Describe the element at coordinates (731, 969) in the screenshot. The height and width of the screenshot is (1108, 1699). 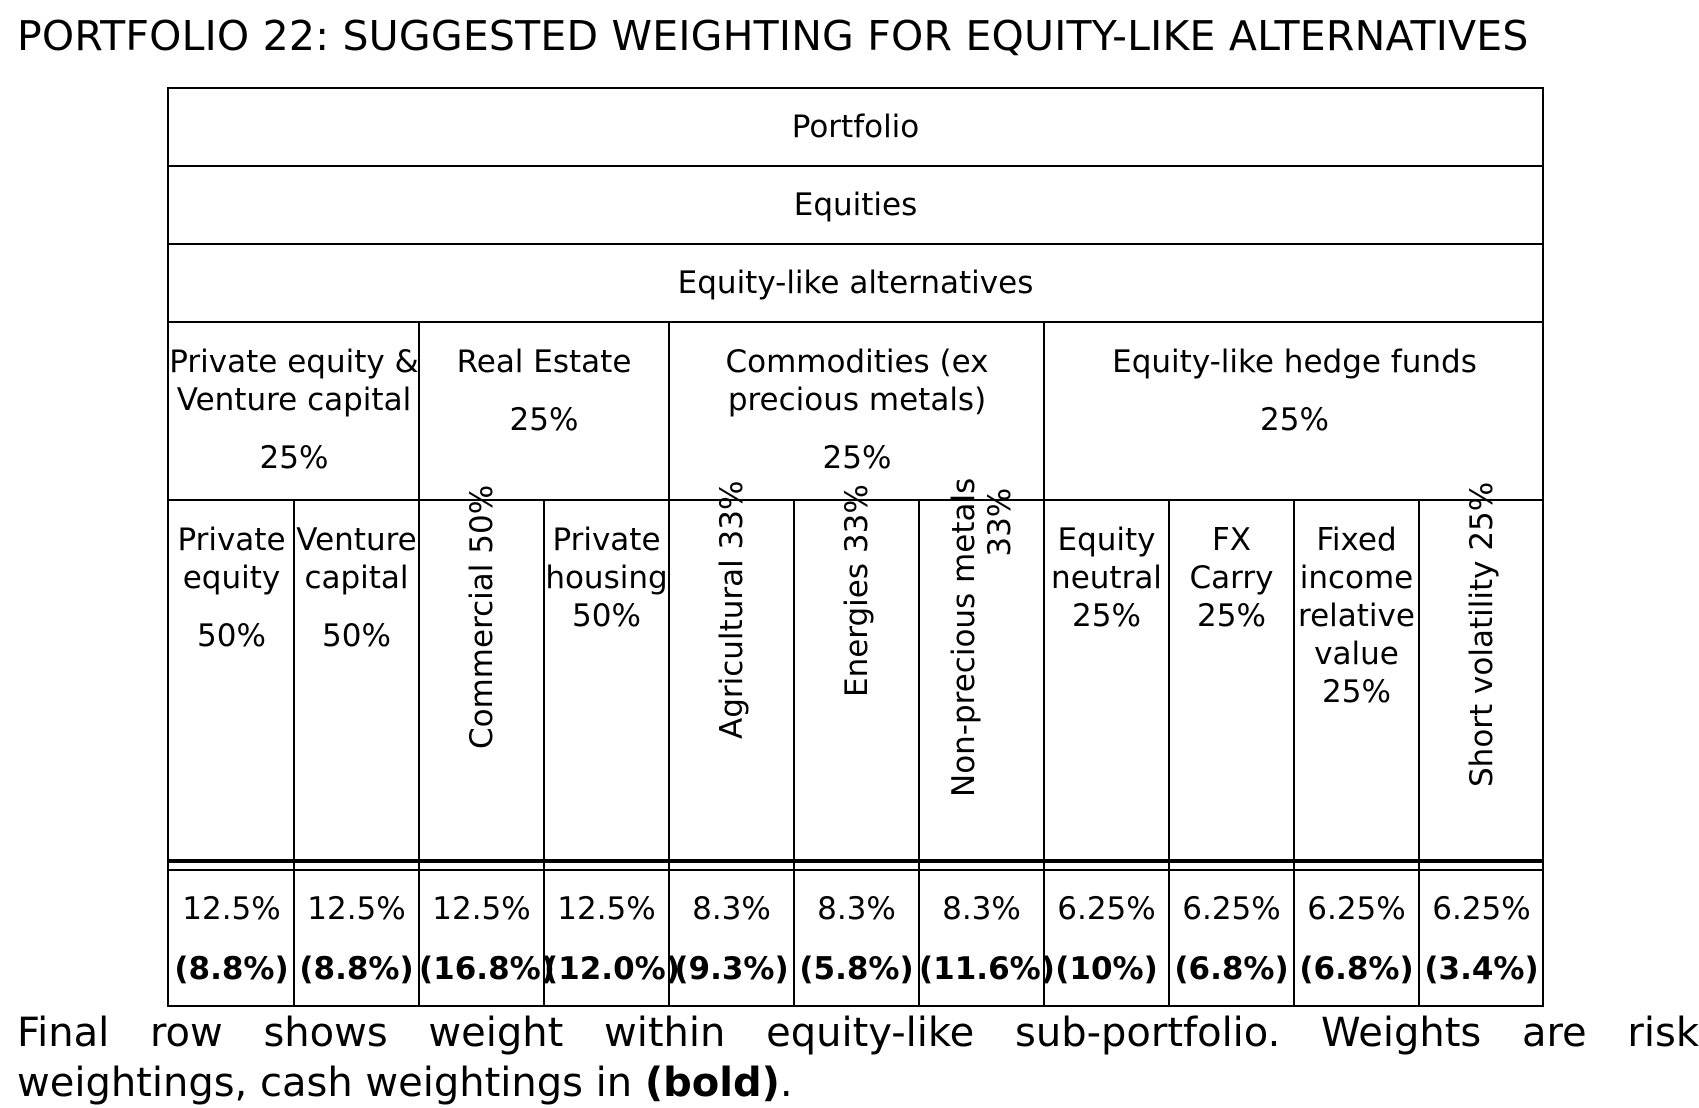
I see `cash-weight: (9.3%)` at that location.